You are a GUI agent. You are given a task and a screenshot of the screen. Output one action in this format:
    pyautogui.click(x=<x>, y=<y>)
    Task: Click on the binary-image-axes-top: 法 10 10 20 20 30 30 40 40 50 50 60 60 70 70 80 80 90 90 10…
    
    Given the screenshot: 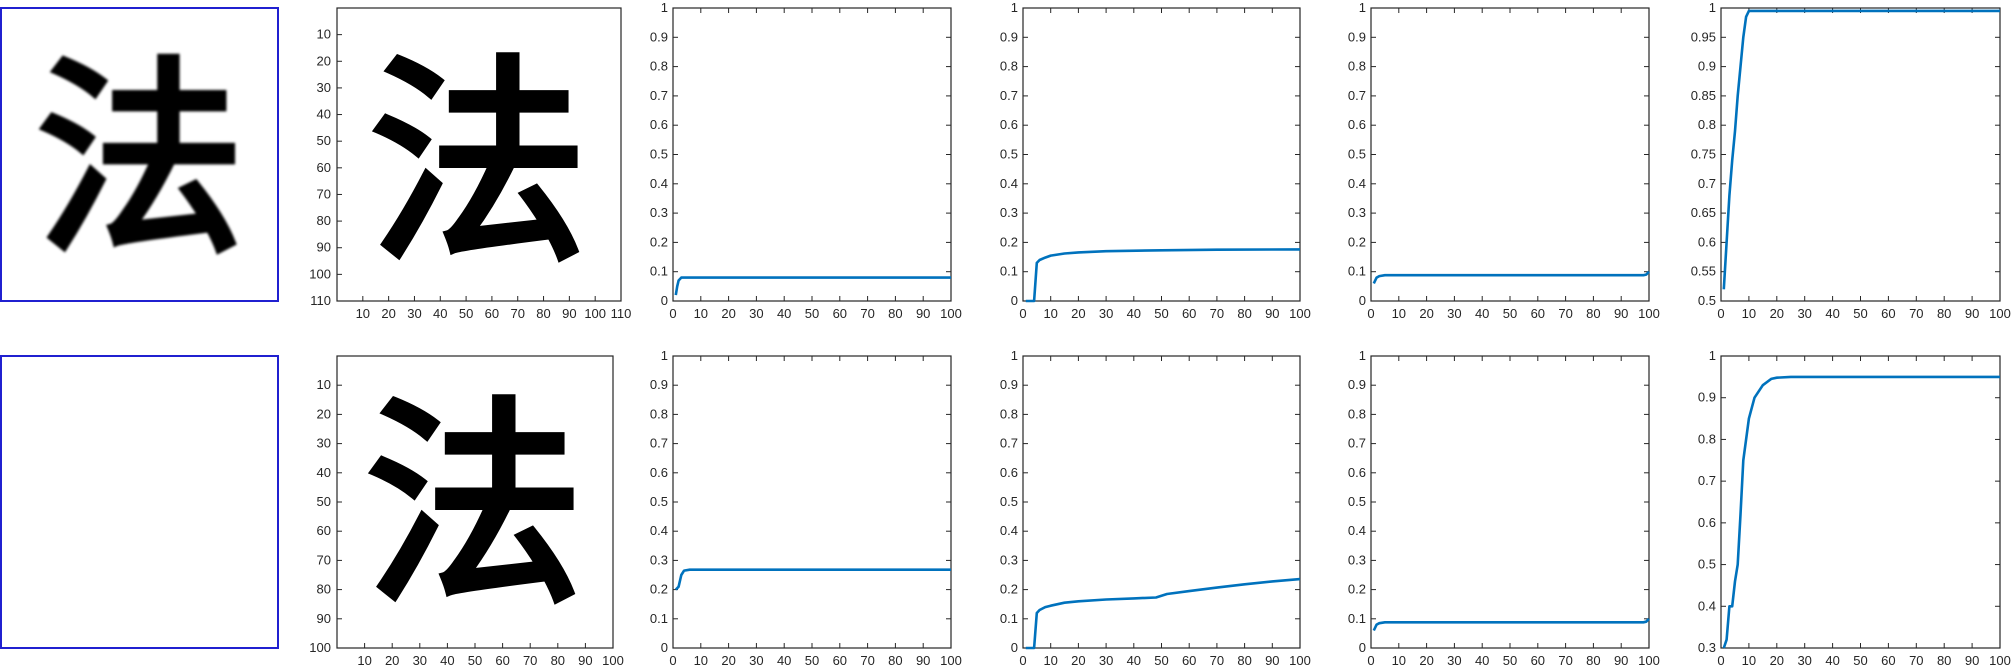 What is the action you would take?
    pyautogui.click(x=470, y=164)
    